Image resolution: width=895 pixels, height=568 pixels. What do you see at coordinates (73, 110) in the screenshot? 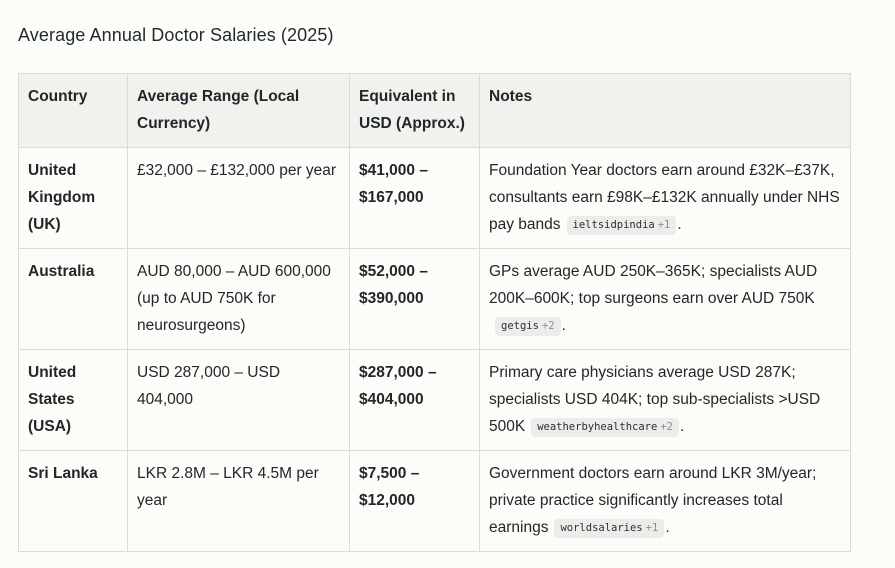
I see `column-header-country: Country` at bounding box center [73, 110].